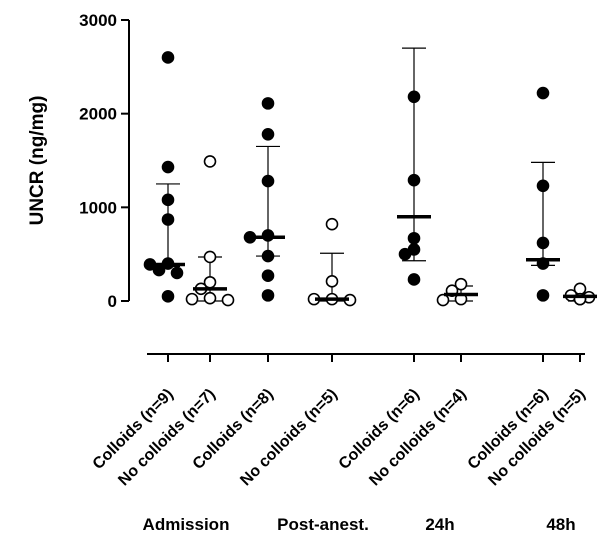  Describe the element at coordinates (98, 114) in the screenshot. I see `y-tick-label: 2000` at that location.